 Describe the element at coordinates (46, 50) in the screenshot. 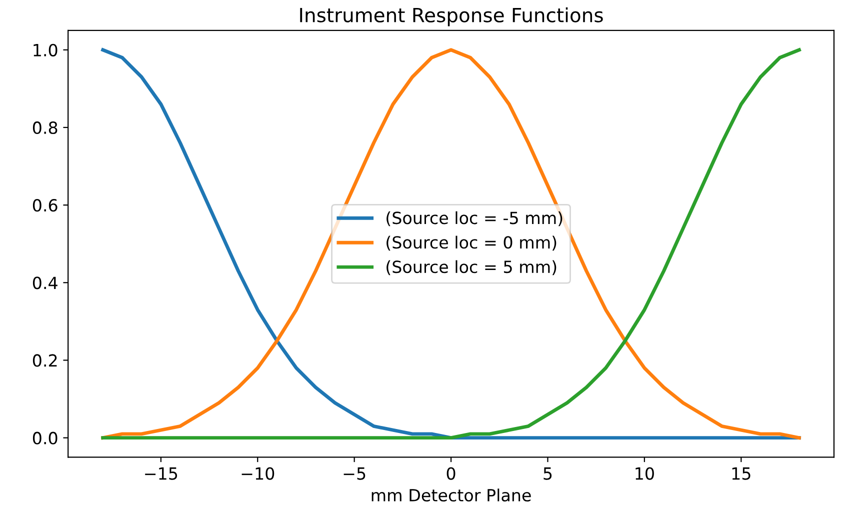

I see `y-tick-label: 1.0` at that location.